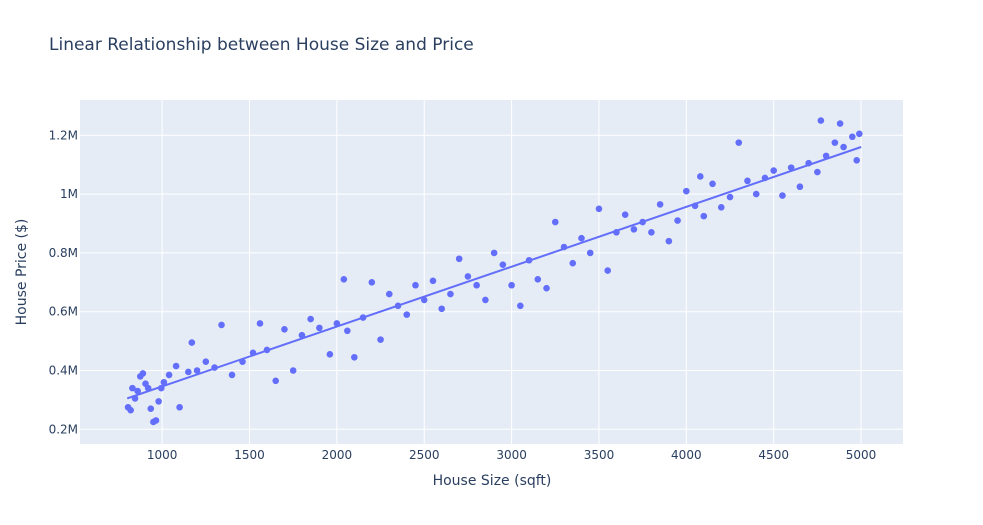  I want to click on x-tick-label: 1000, so click(162, 455).